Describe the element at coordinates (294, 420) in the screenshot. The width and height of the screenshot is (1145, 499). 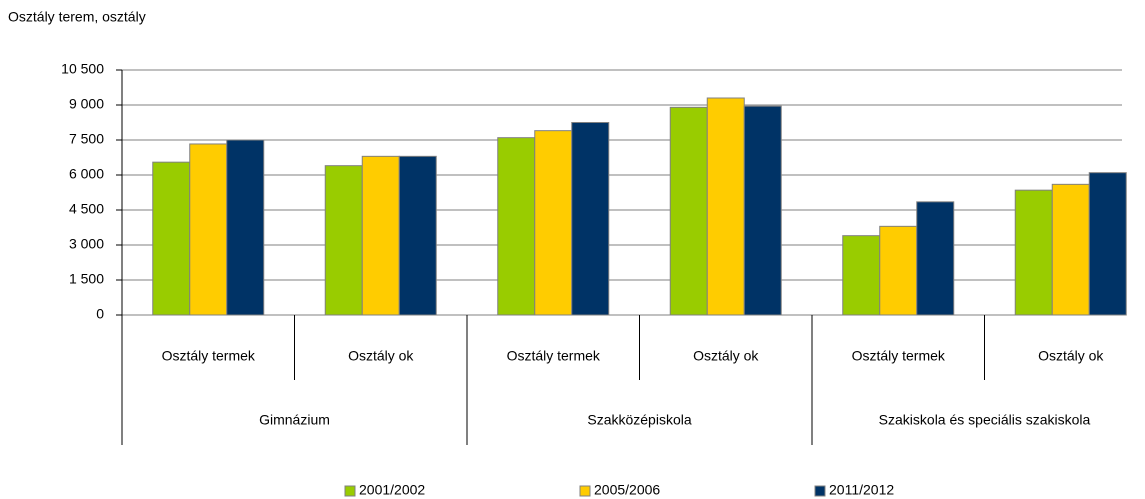
I see `group-label: Gimnázium` at that location.